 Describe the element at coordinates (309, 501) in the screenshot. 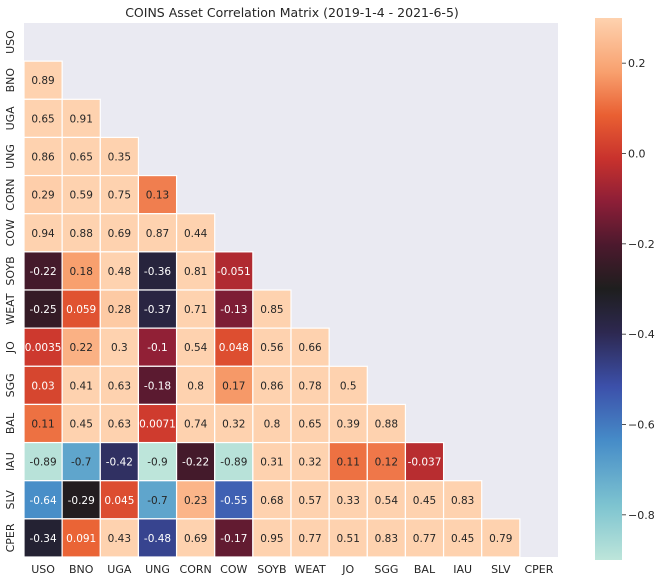

I see `cell-value-label: 0.57` at that location.